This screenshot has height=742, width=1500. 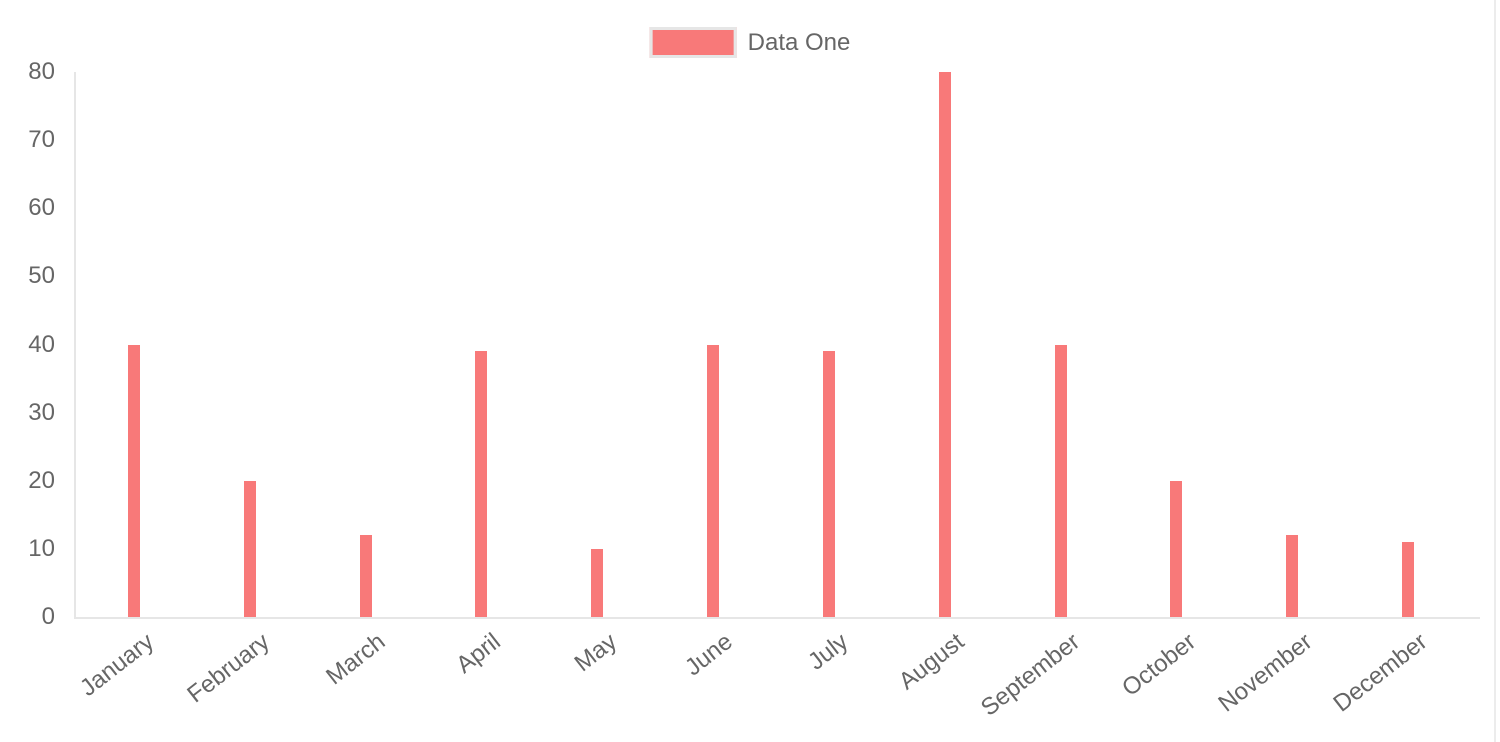 I want to click on bar-february, so click(x=249, y=548).